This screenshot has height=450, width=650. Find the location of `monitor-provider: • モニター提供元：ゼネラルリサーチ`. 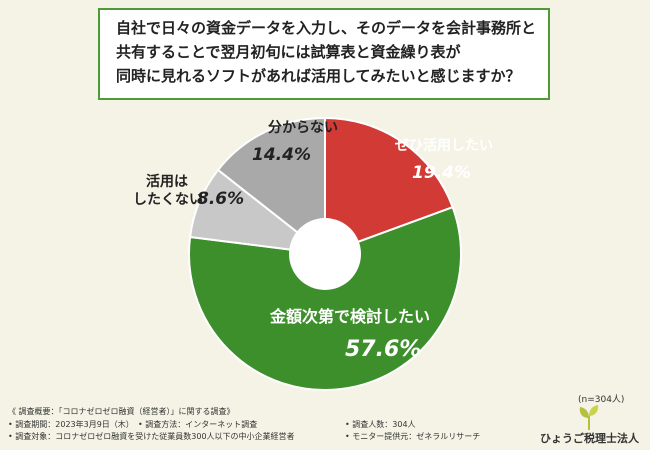

monitor-provider: • モニター提供元：ゼネラルリサーチ is located at coordinates (413, 436).